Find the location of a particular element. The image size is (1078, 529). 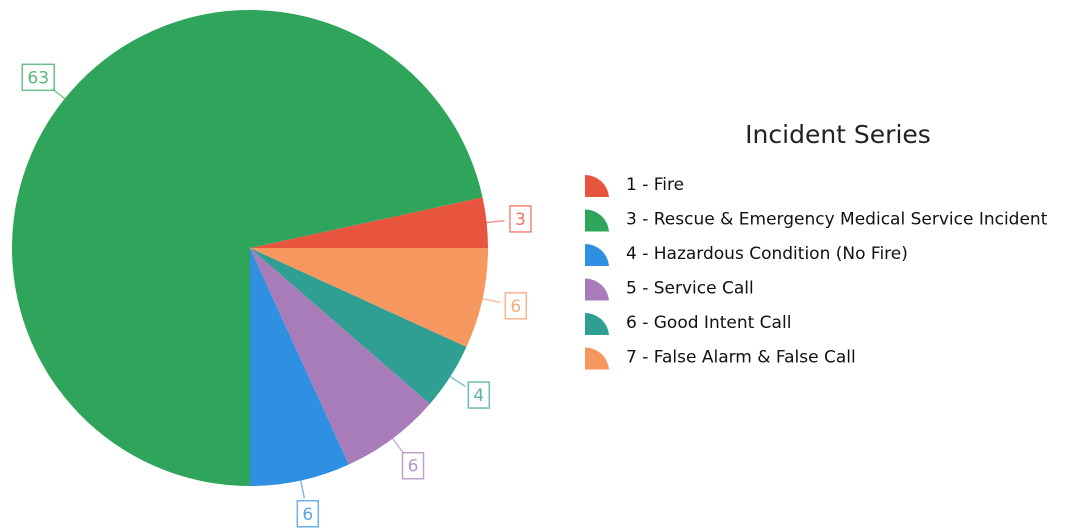

data-label: 63 is located at coordinates (38, 78).